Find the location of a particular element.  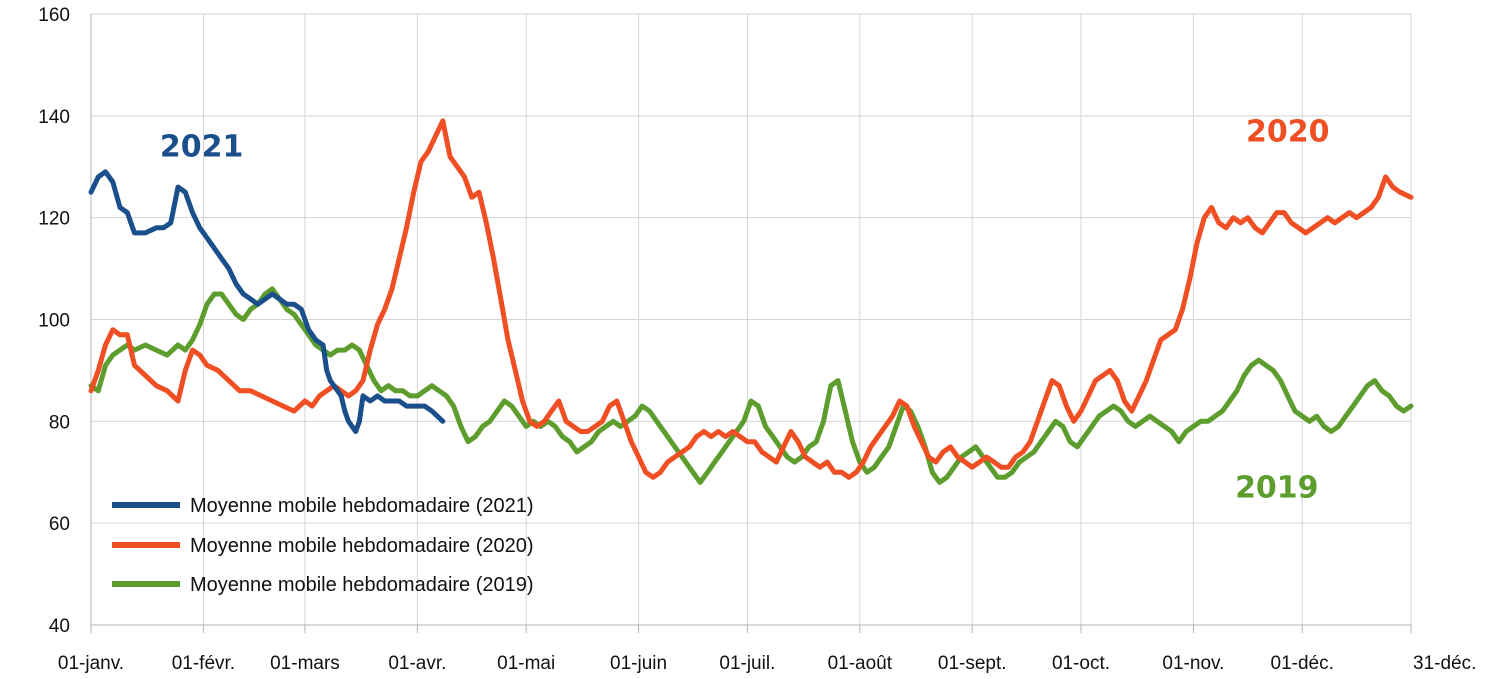

x-tick-label: 01-févr. is located at coordinates (203, 663).